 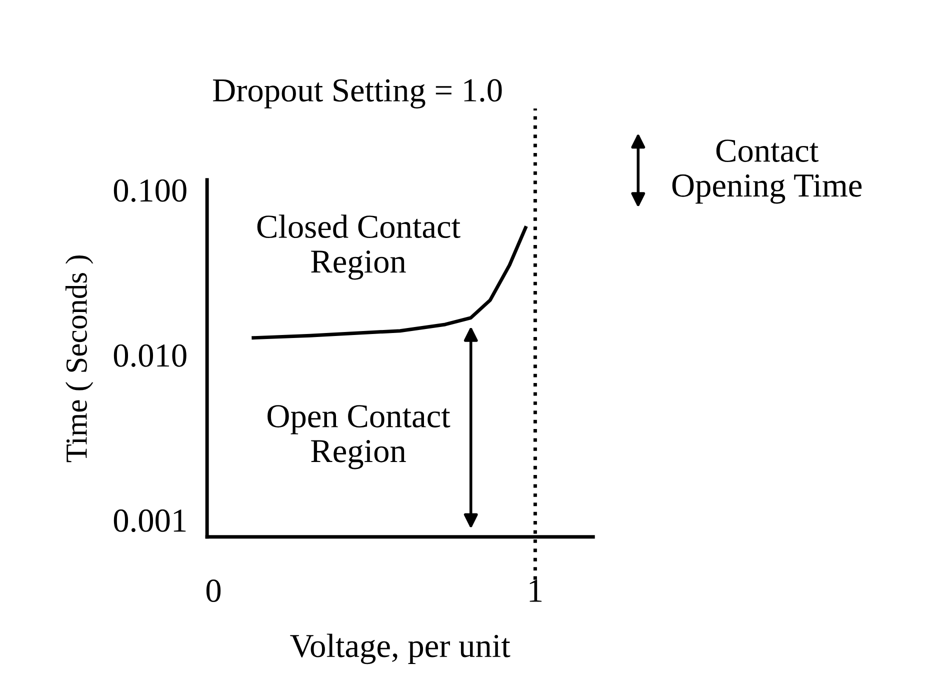 I want to click on ref-line-label: Dropout Setting = 1.0, so click(x=357, y=93).